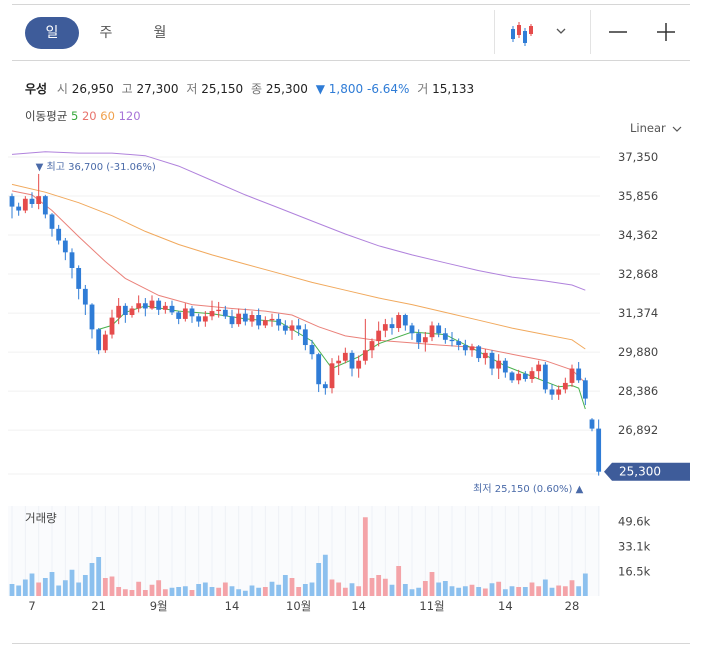 This screenshot has width=709, height=657. Describe the element at coordinates (423, 89) in the screenshot. I see `volume-label: 거` at that location.